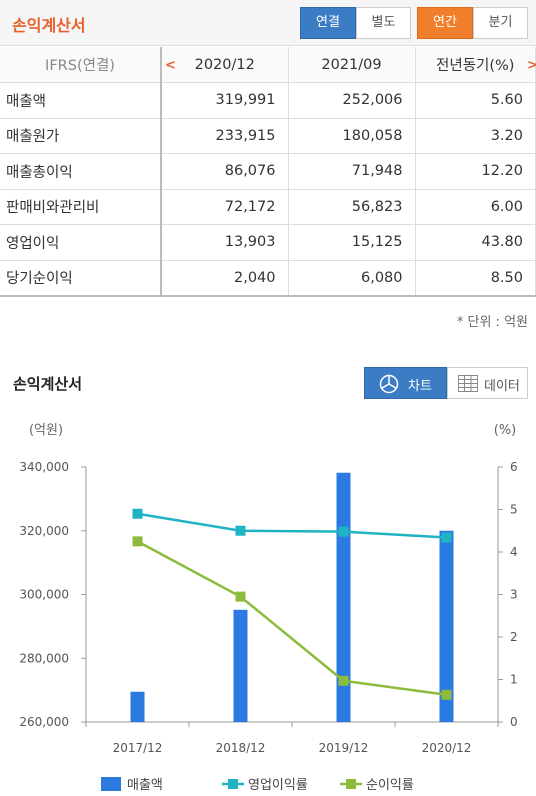 This screenshot has height=796, width=536. Describe the element at coordinates (352, 100) in the screenshot. I see `table-cell: 252,006` at that location.